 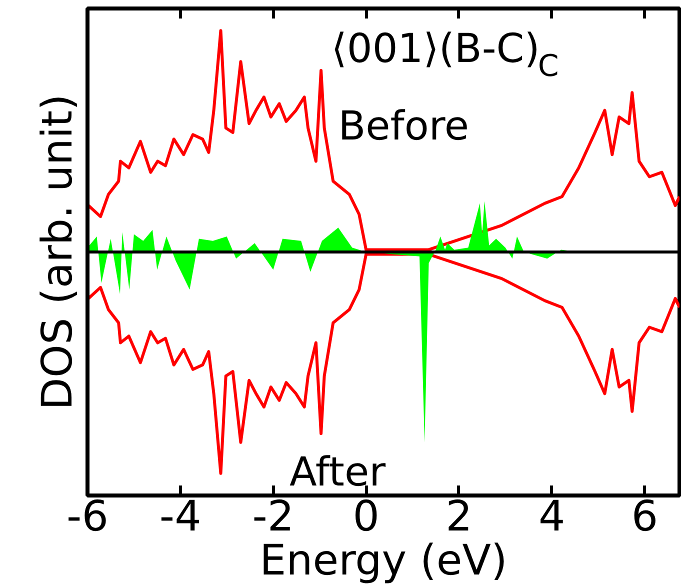 I want to click on y-axis-title: DOS (arb. unit), so click(x=57, y=252).